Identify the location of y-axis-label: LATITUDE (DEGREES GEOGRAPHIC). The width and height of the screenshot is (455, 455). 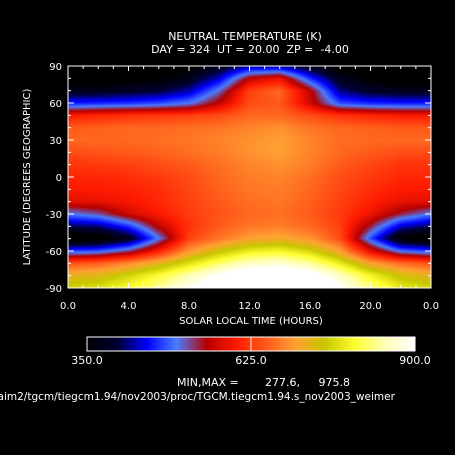
(27, 177).